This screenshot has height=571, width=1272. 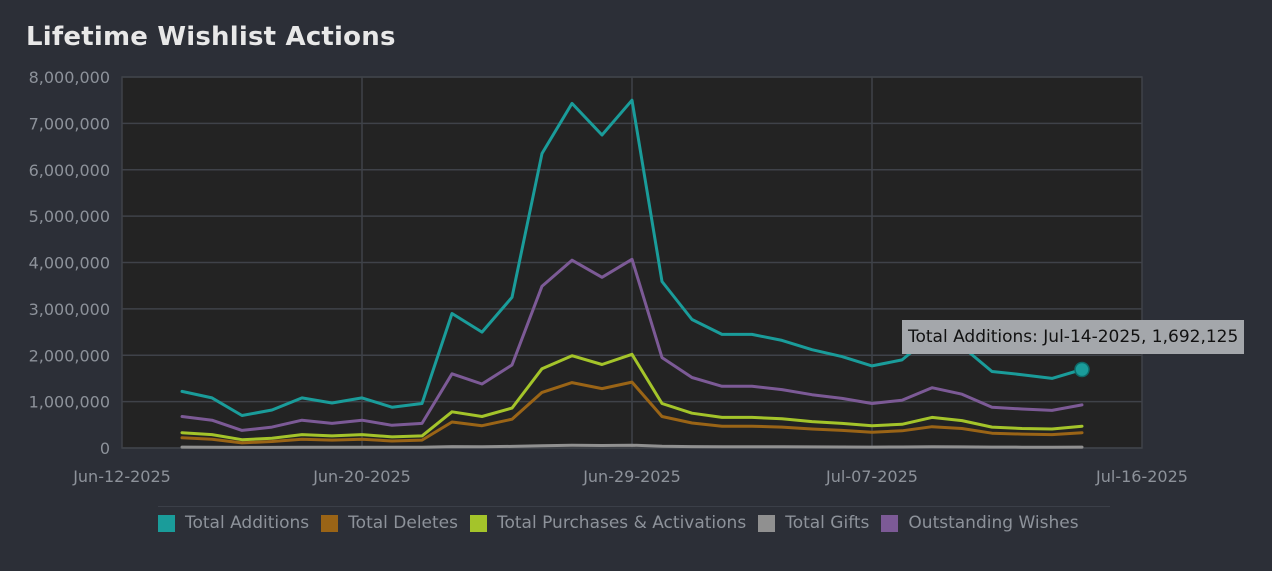 I want to click on x-tick-label: Jun-20-2025, so click(x=361, y=476).